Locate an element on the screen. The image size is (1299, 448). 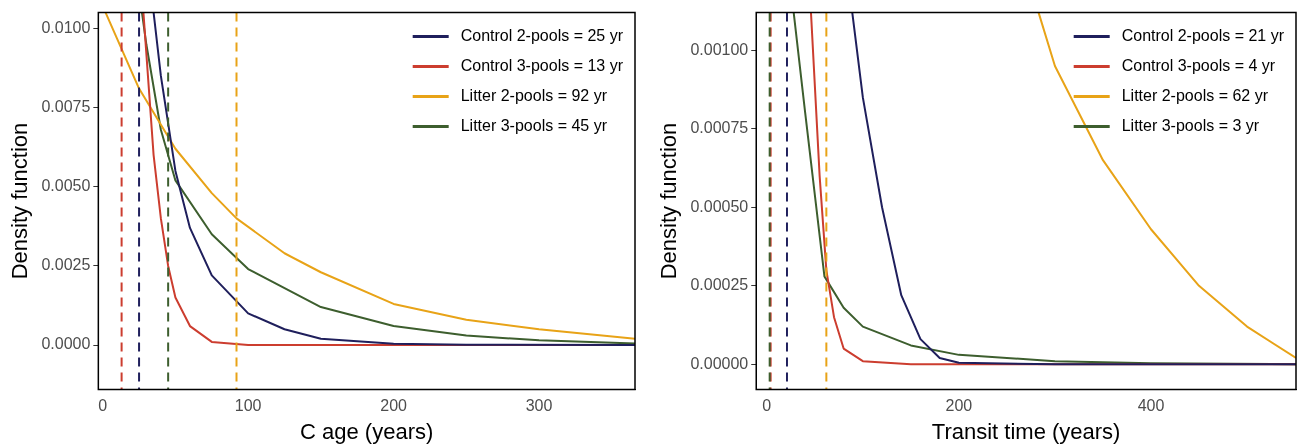
legend-label: Litter 2-pools = 92 yr is located at coordinates (534, 96).